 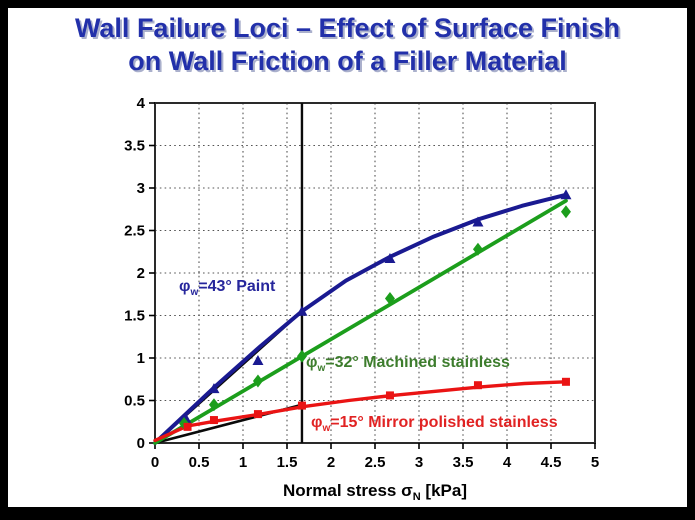 What do you see at coordinates (243, 462) in the screenshot?
I see `x-tick-label: 1` at bounding box center [243, 462].